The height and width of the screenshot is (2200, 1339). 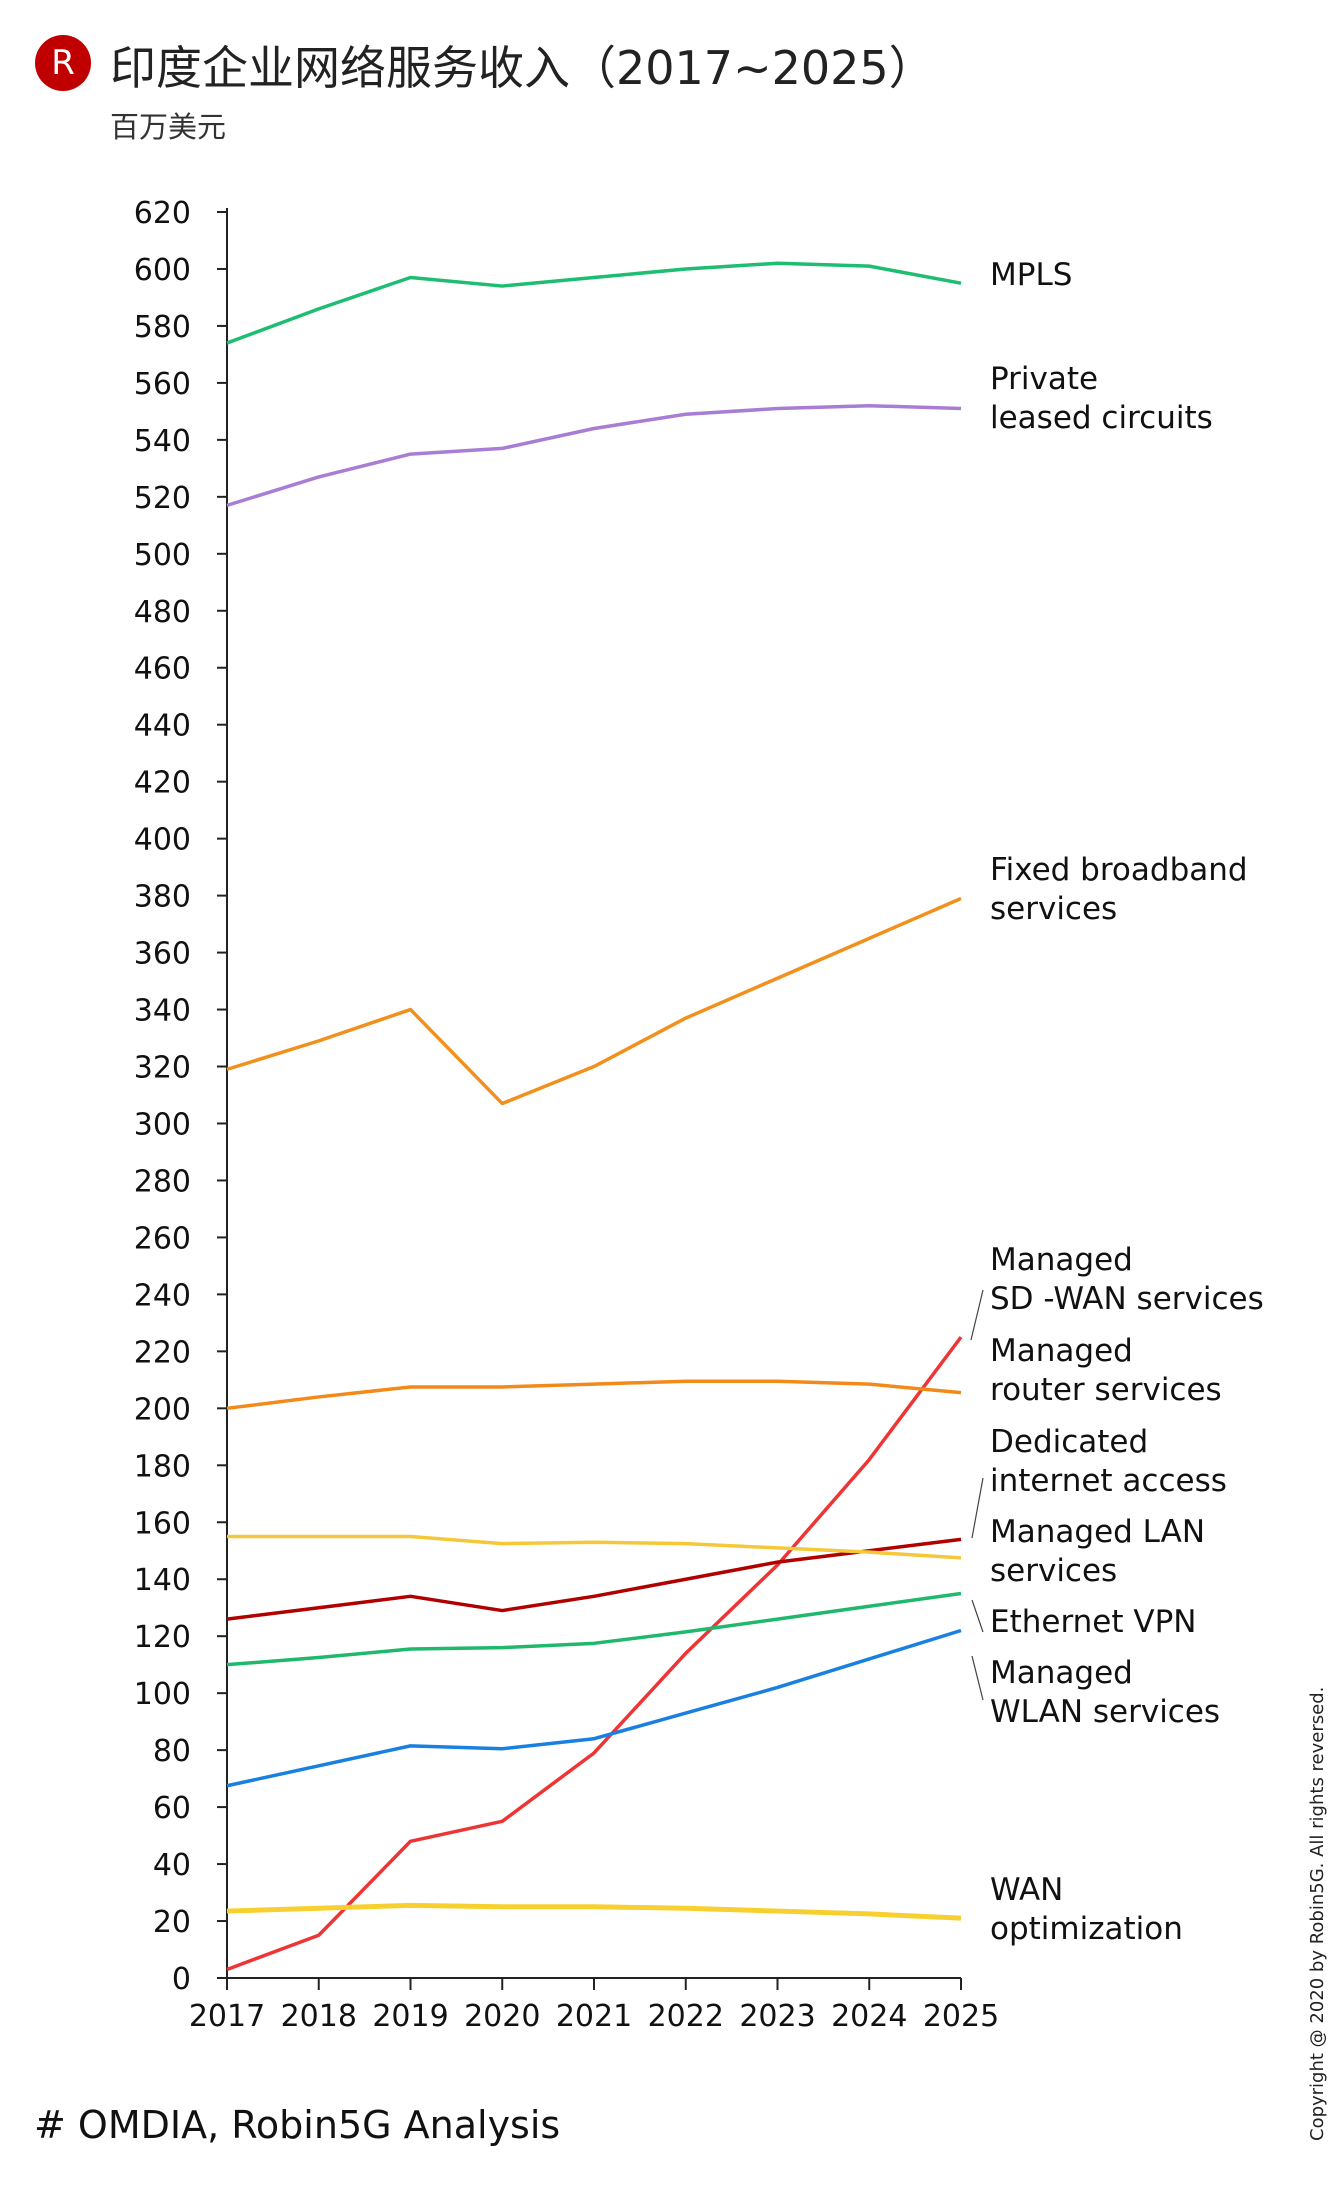 I want to click on x-tick-label: 2022, so click(x=686, y=2016).